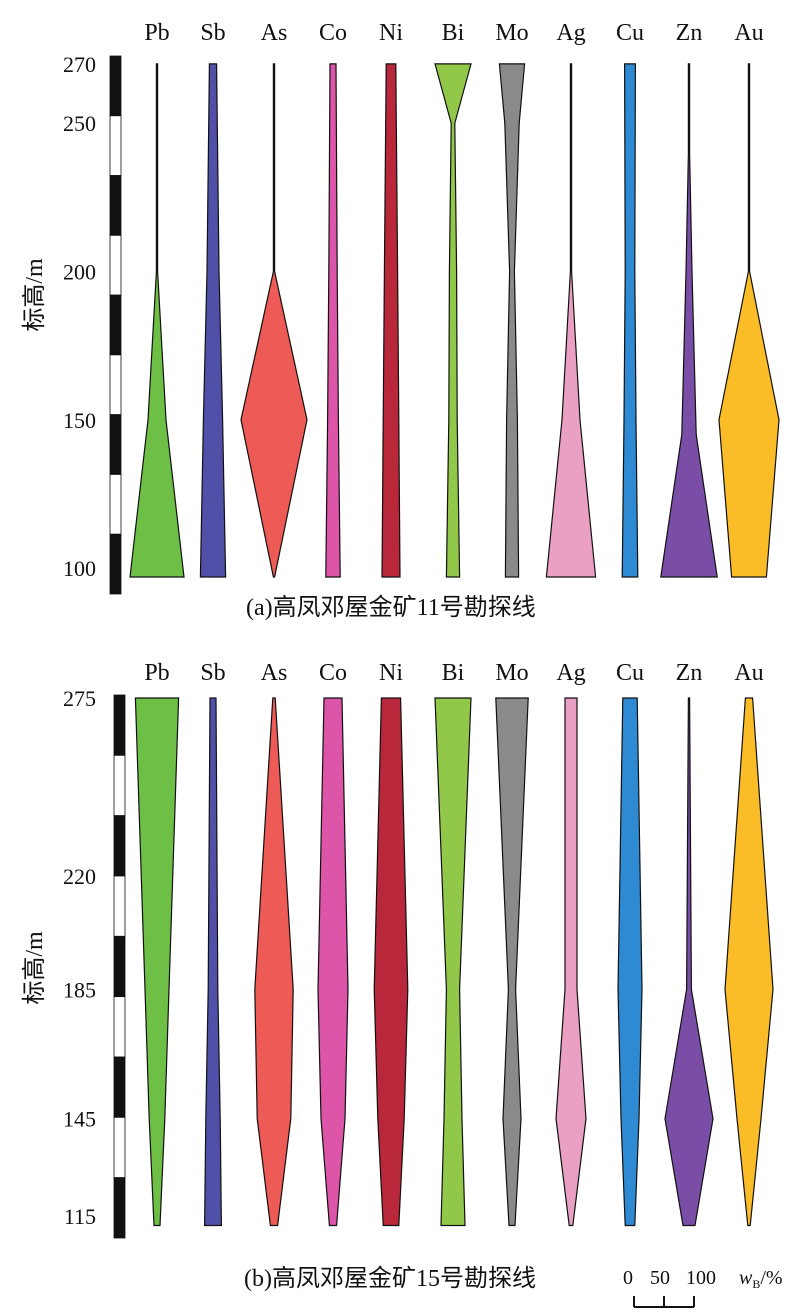 The image size is (800, 1314). I want to click on concentration-scale-bar: 0 50 100 wB/%, so click(703, 1287).